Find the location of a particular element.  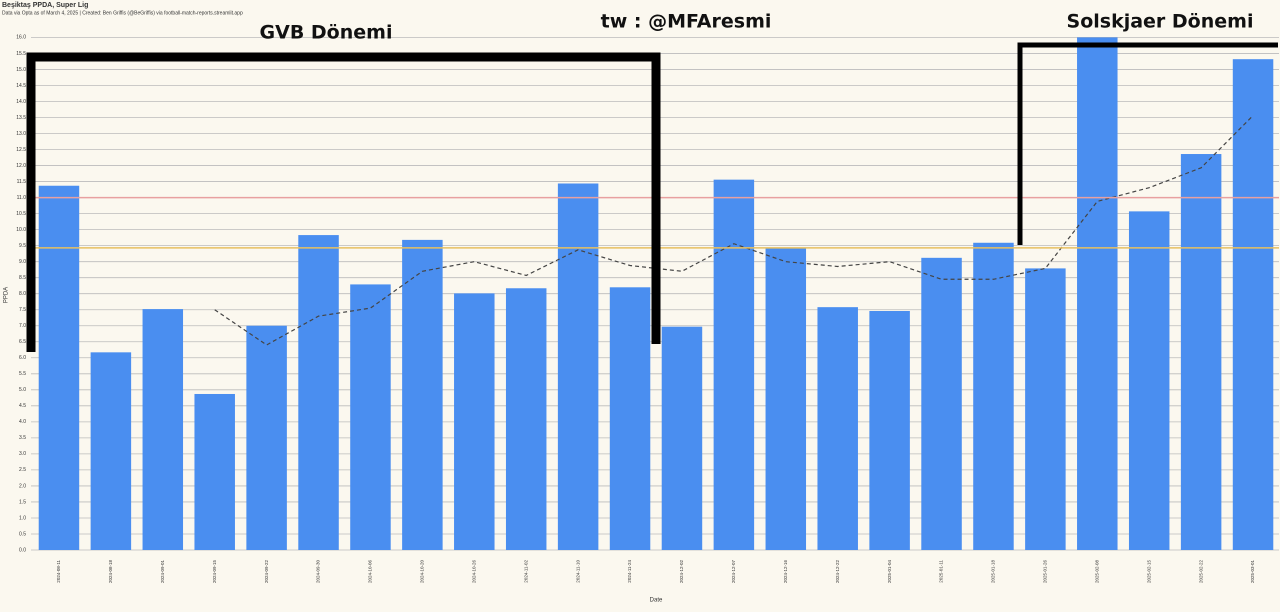

x-tick-label: 2025-03-01 is located at coordinates (1252, 572).